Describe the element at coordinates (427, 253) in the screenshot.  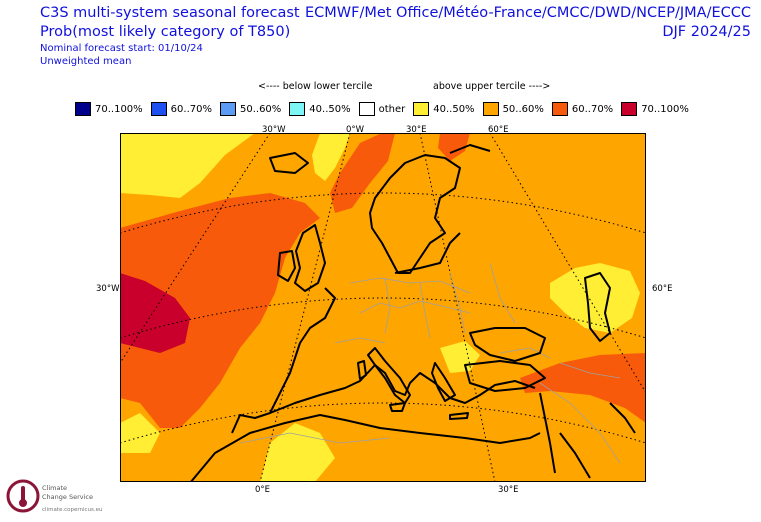
I see `coast-baltic` at that location.